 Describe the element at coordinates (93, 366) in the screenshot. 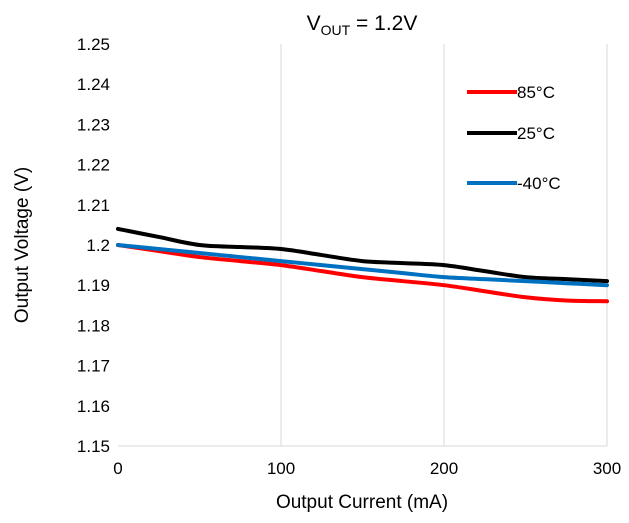

I see `y-tick-label: 1.17` at that location.